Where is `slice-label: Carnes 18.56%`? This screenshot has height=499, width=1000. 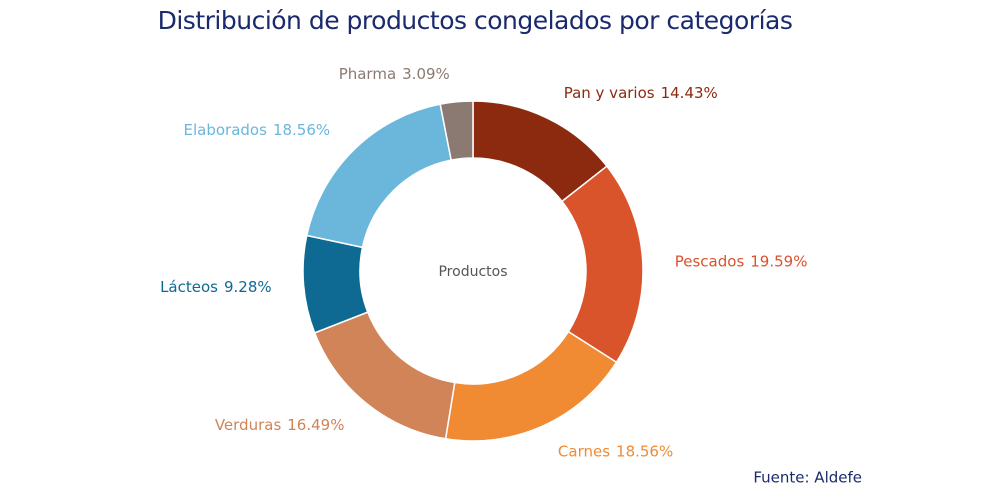 slice-label: Carnes 18.56% is located at coordinates (615, 451).